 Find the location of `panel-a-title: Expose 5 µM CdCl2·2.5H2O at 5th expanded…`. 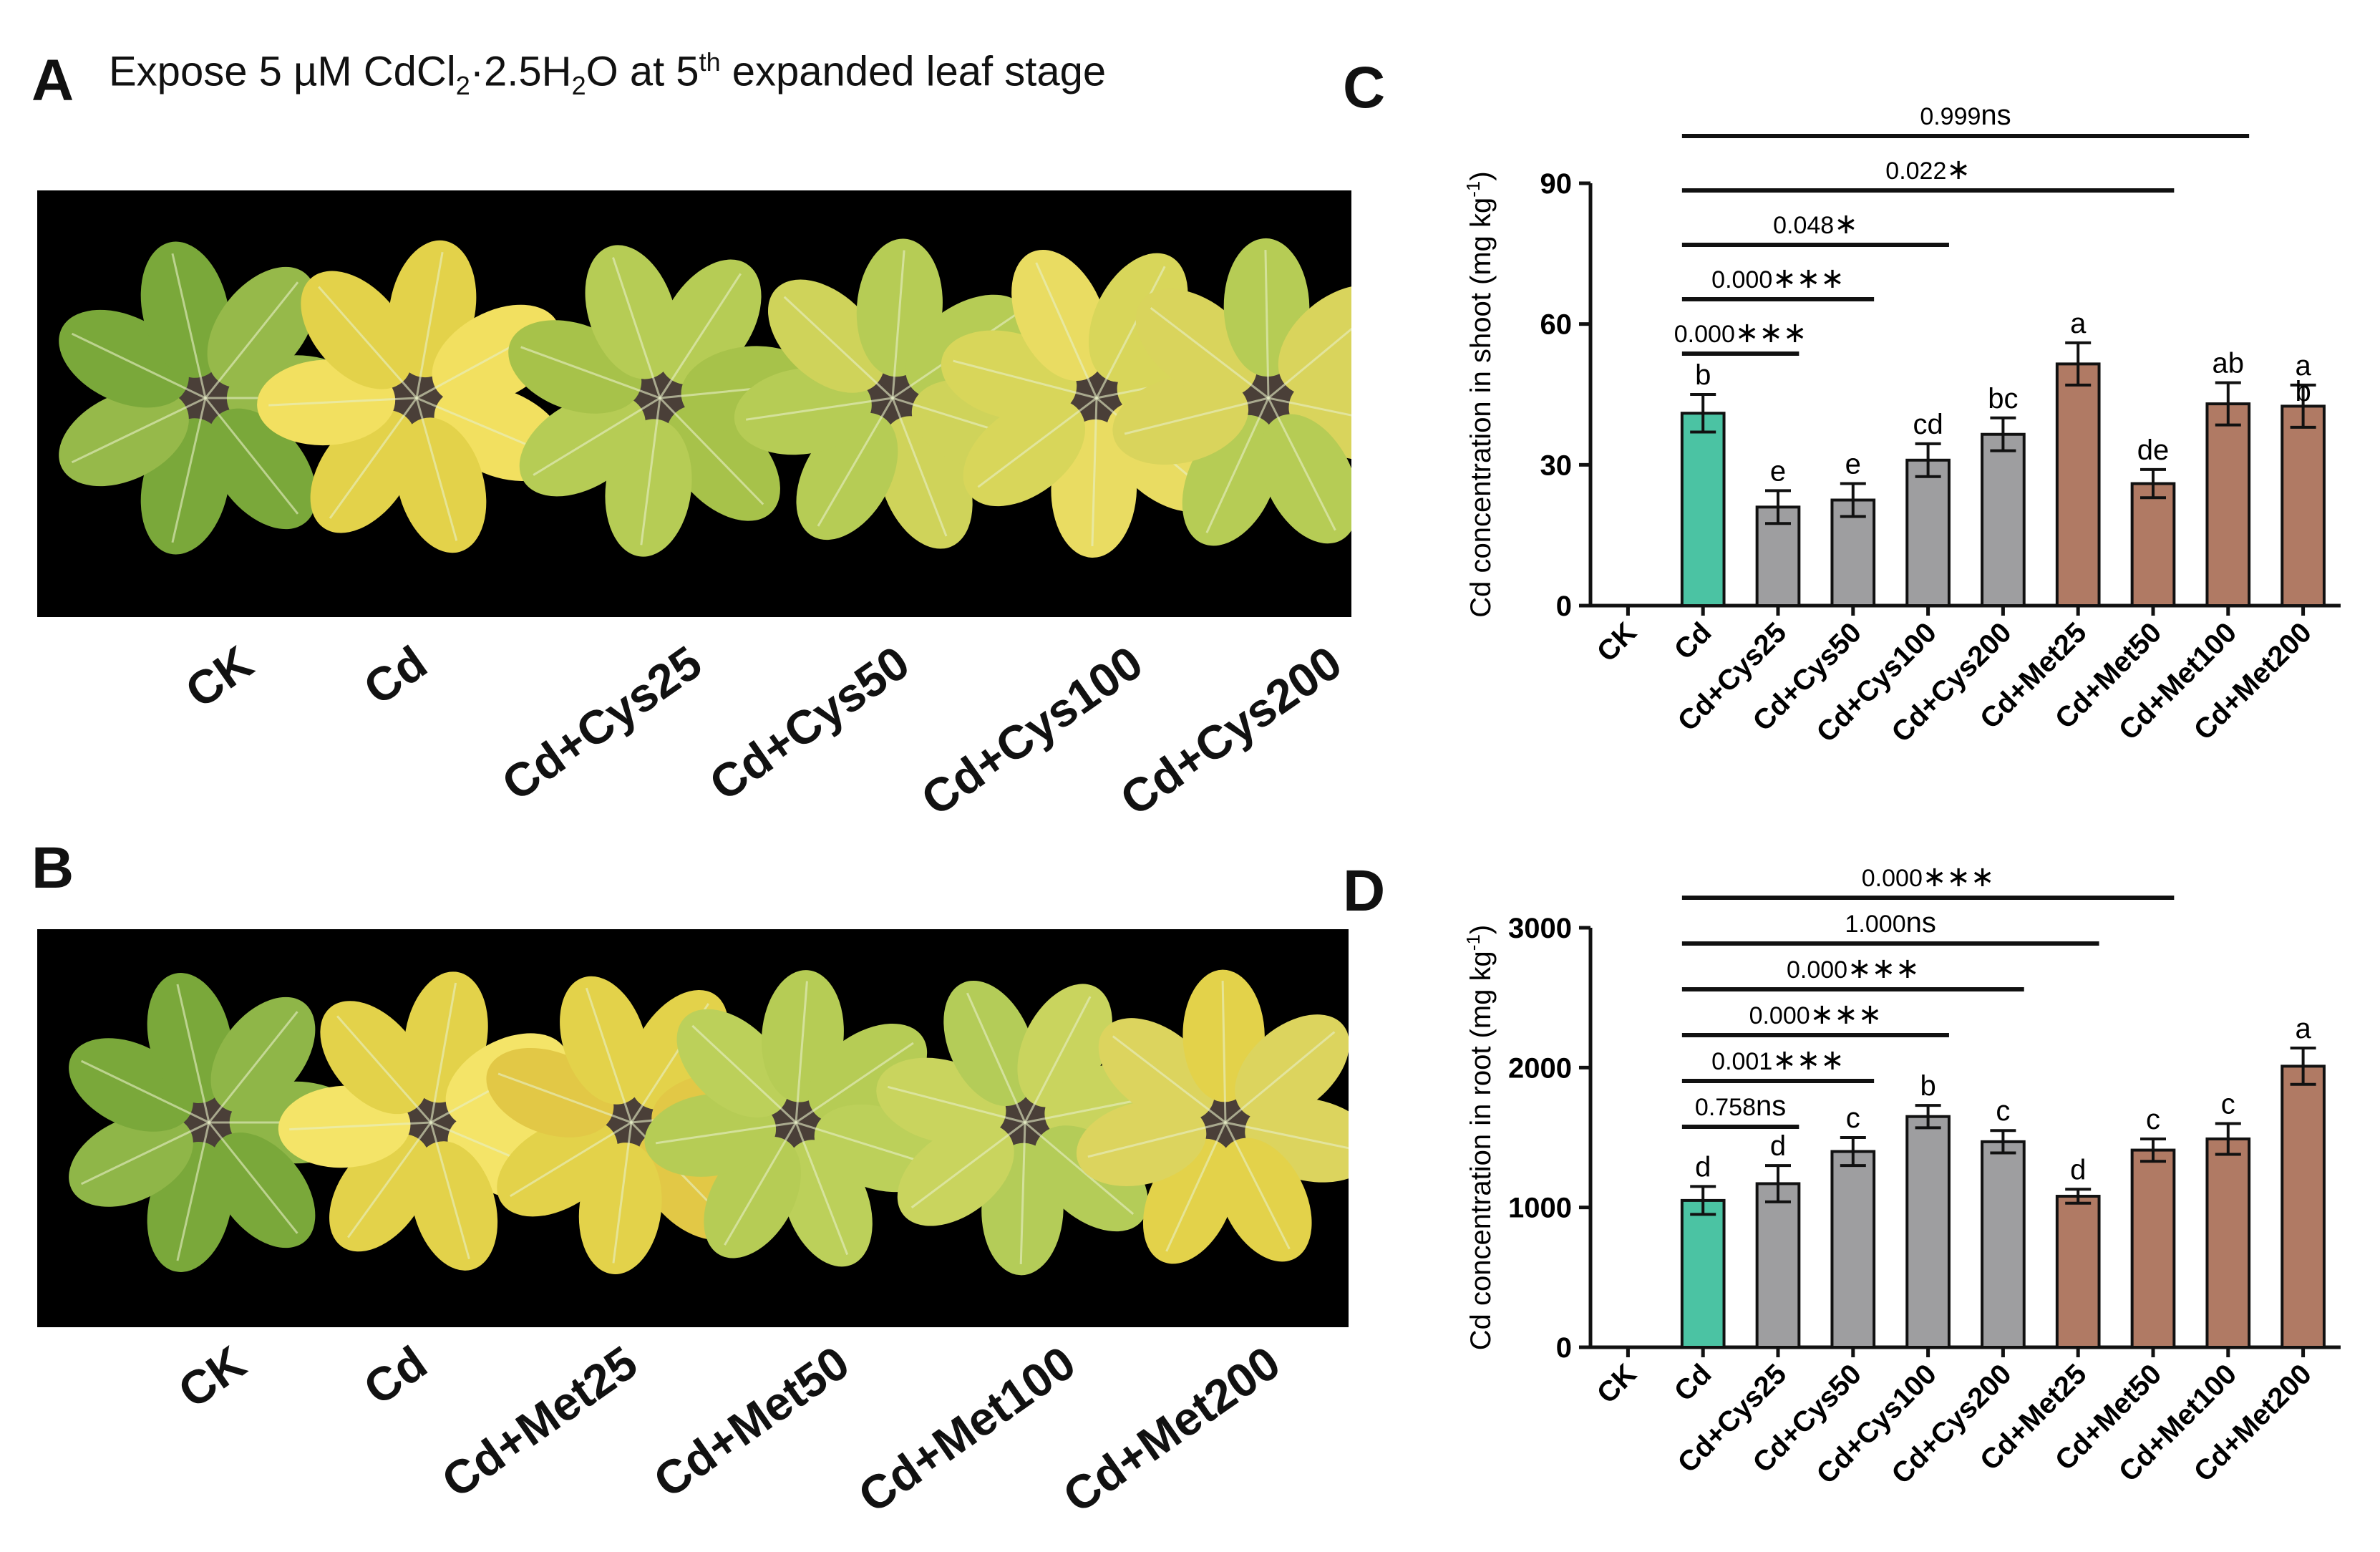

panel-a-title: Expose 5 µM CdCl2·2.5H2O at 5th expanded… is located at coordinates (608, 73).